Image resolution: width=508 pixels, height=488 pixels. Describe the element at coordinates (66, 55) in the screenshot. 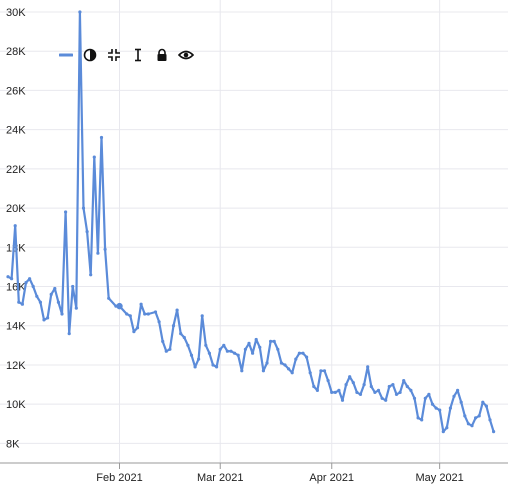

I see `legend-line-icon` at that location.